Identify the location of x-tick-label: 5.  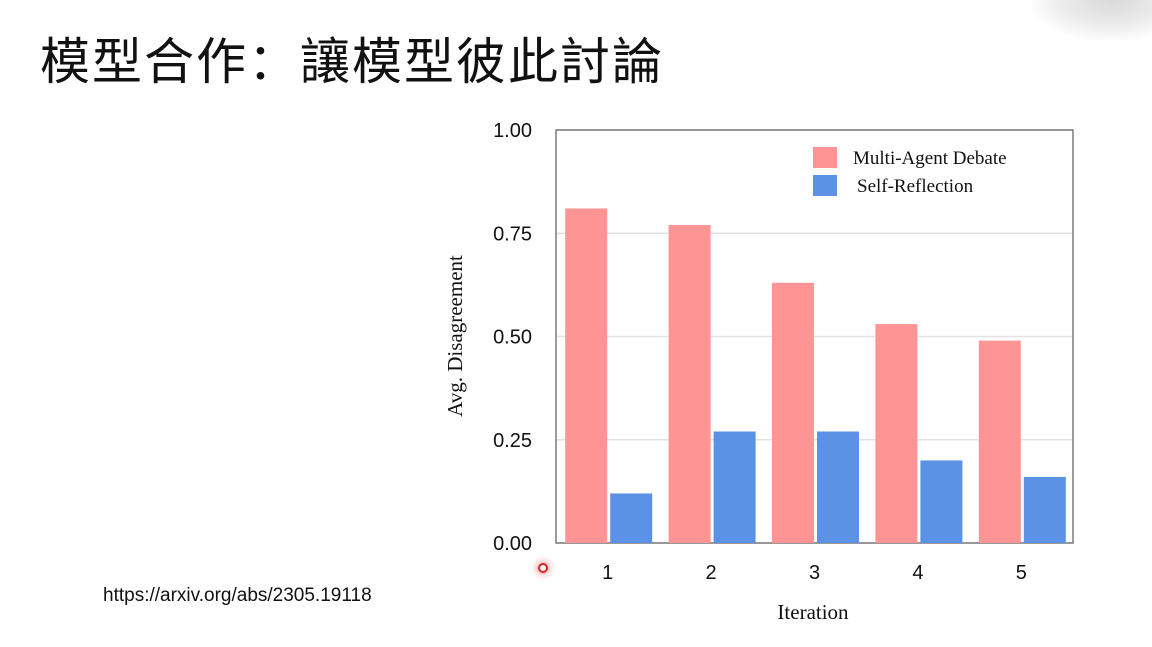
(1021, 573).